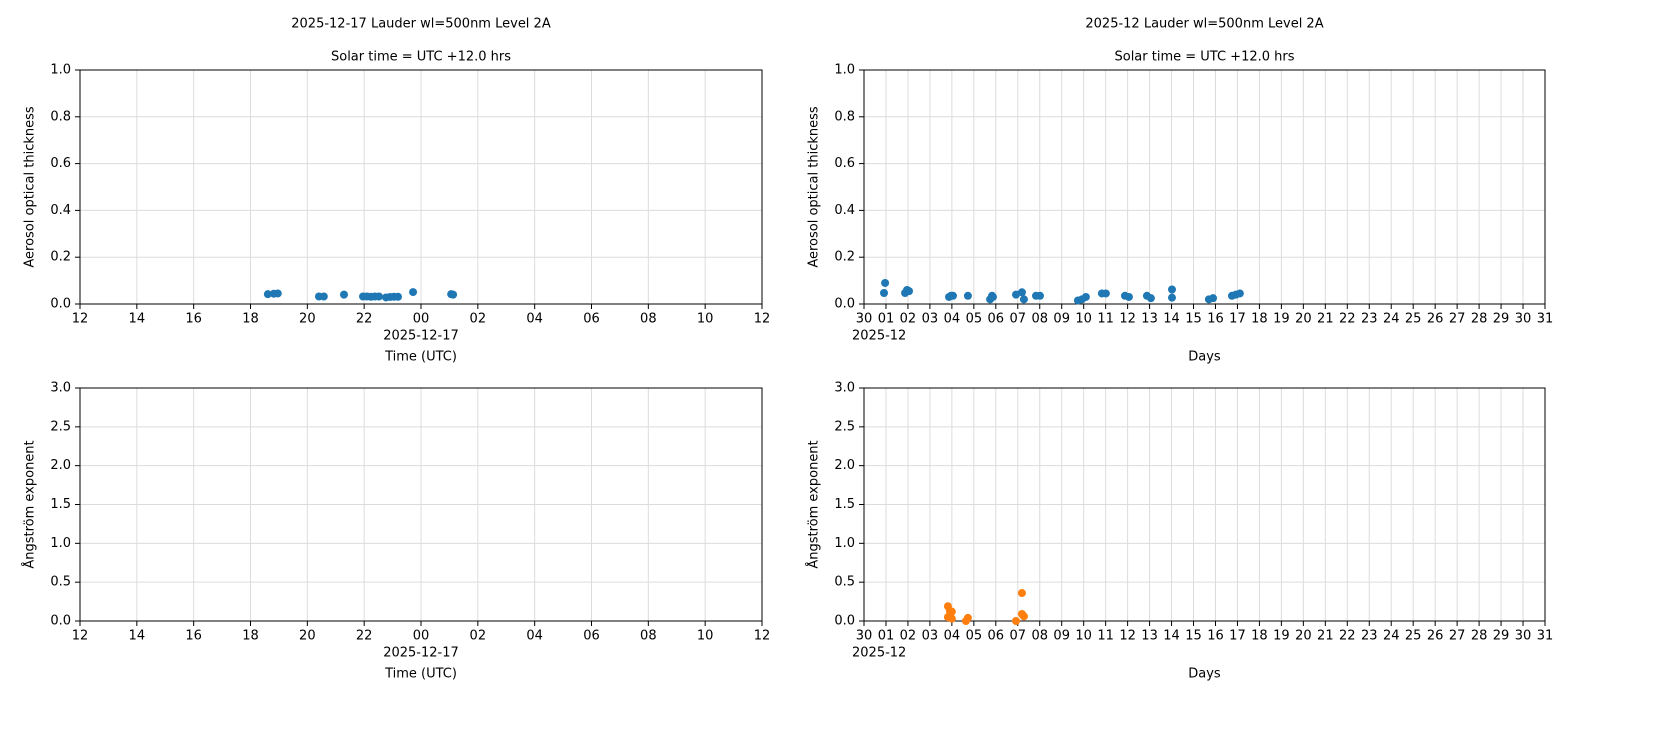 Image resolution: width=1654 pixels, height=737 pixels. What do you see at coordinates (421, 319) in the screenshot?
I see `x-tick-label: 00` at bounding box center [421, 319].